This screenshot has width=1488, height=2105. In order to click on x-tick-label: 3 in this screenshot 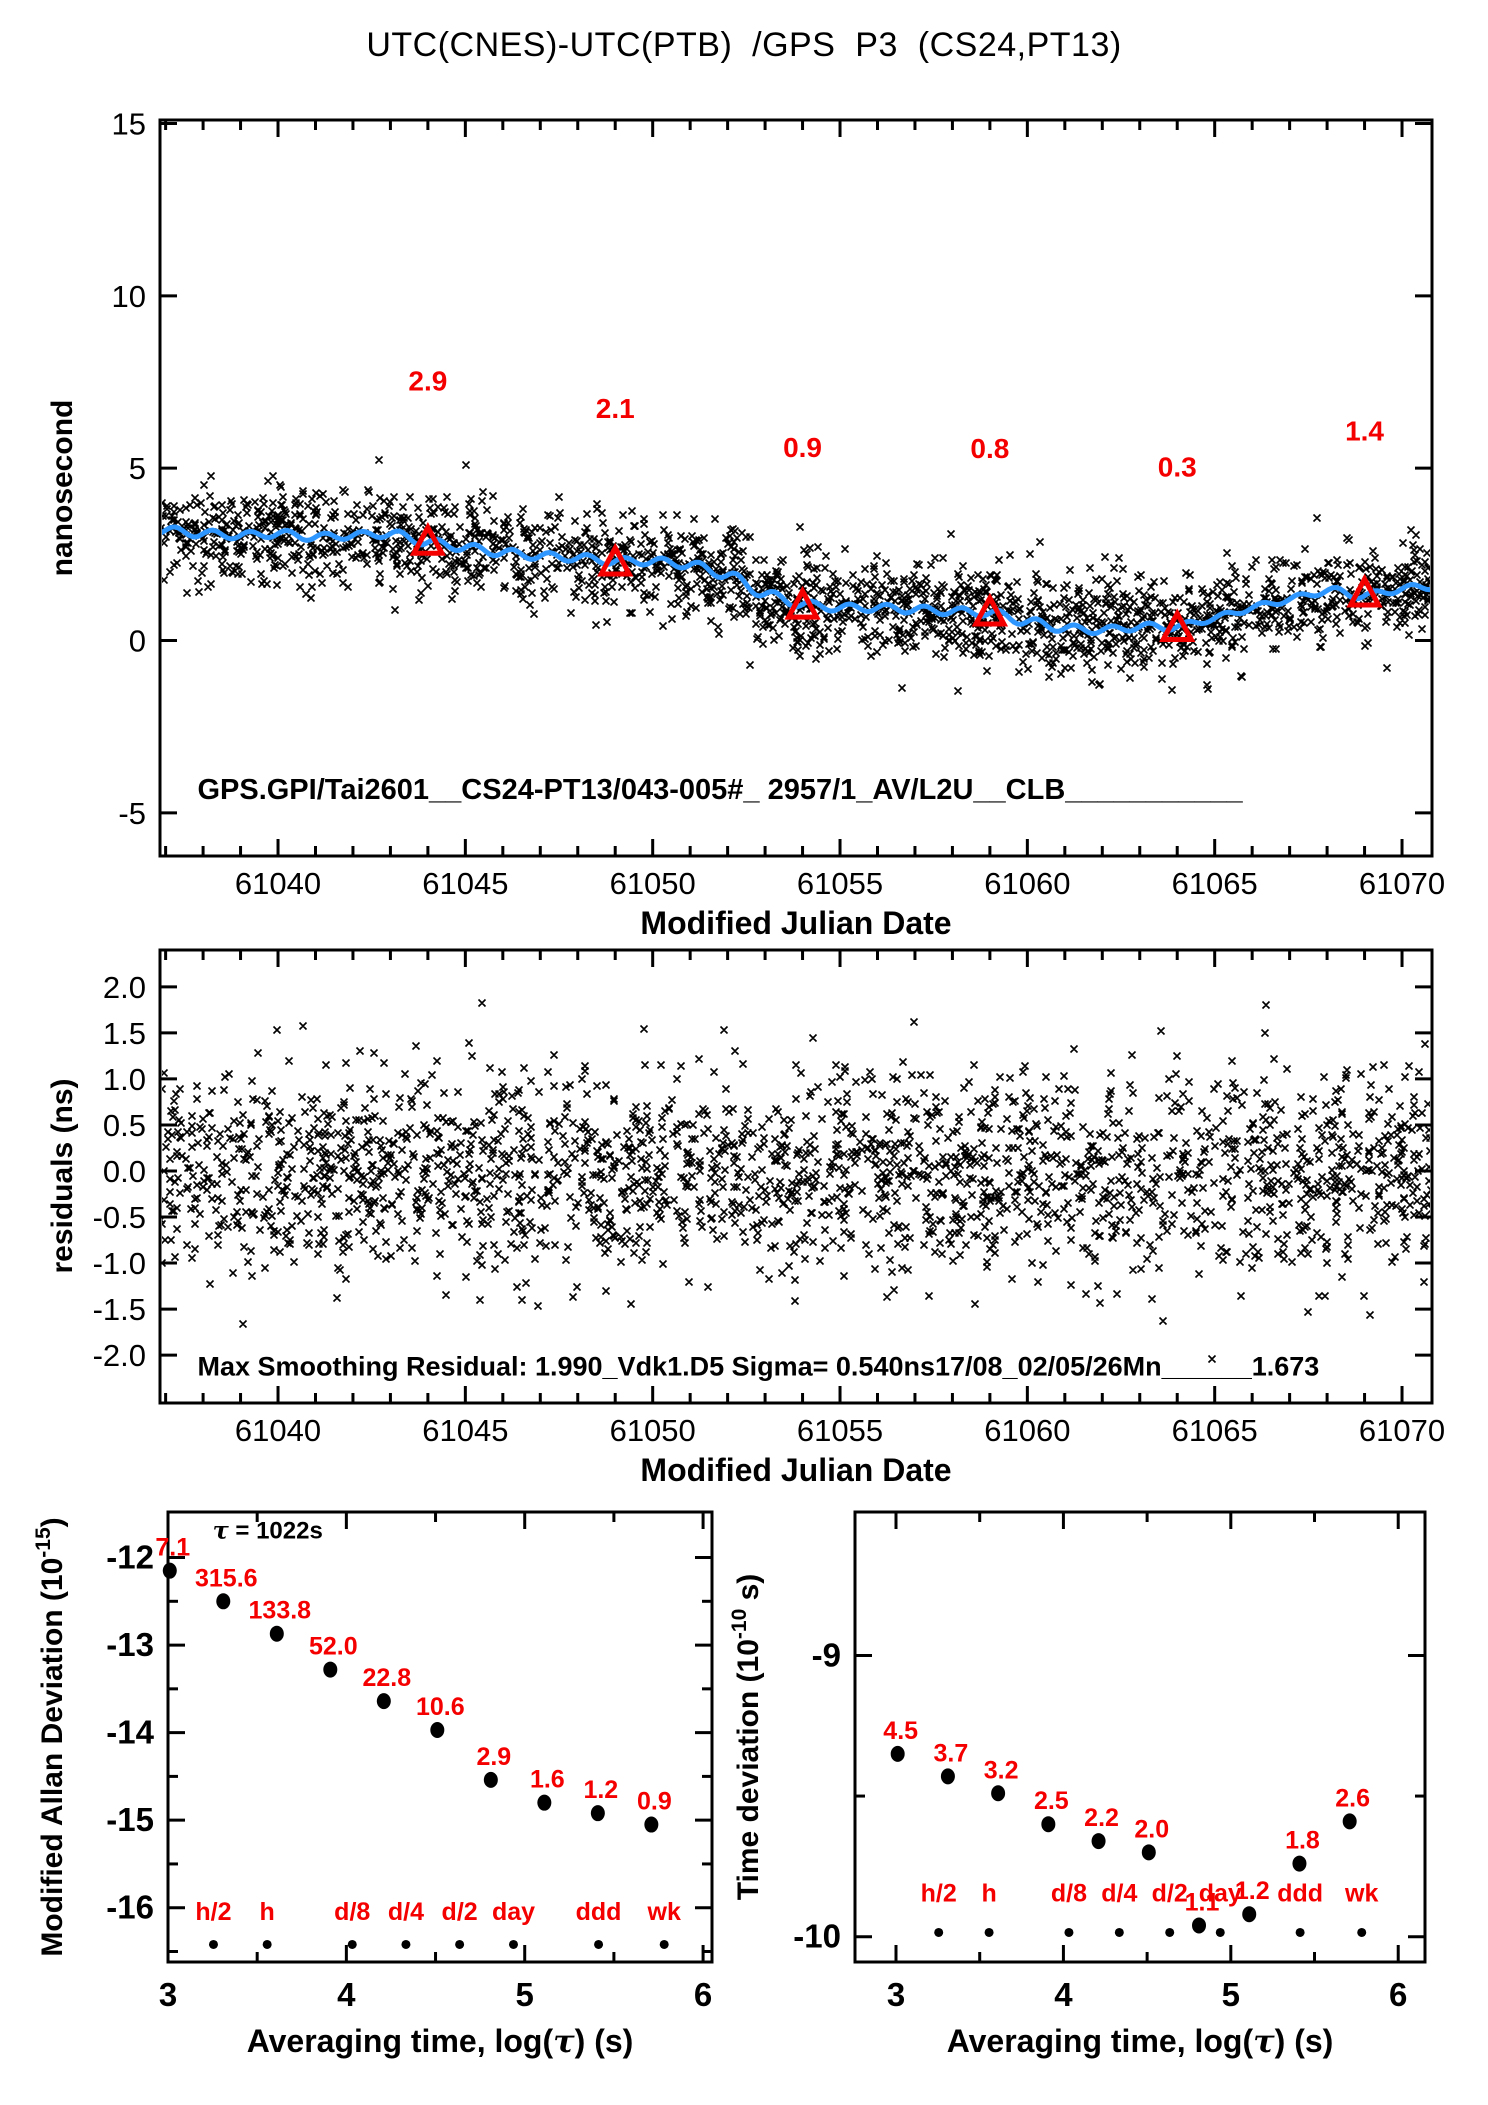, I will do `click(896, 1994)`.